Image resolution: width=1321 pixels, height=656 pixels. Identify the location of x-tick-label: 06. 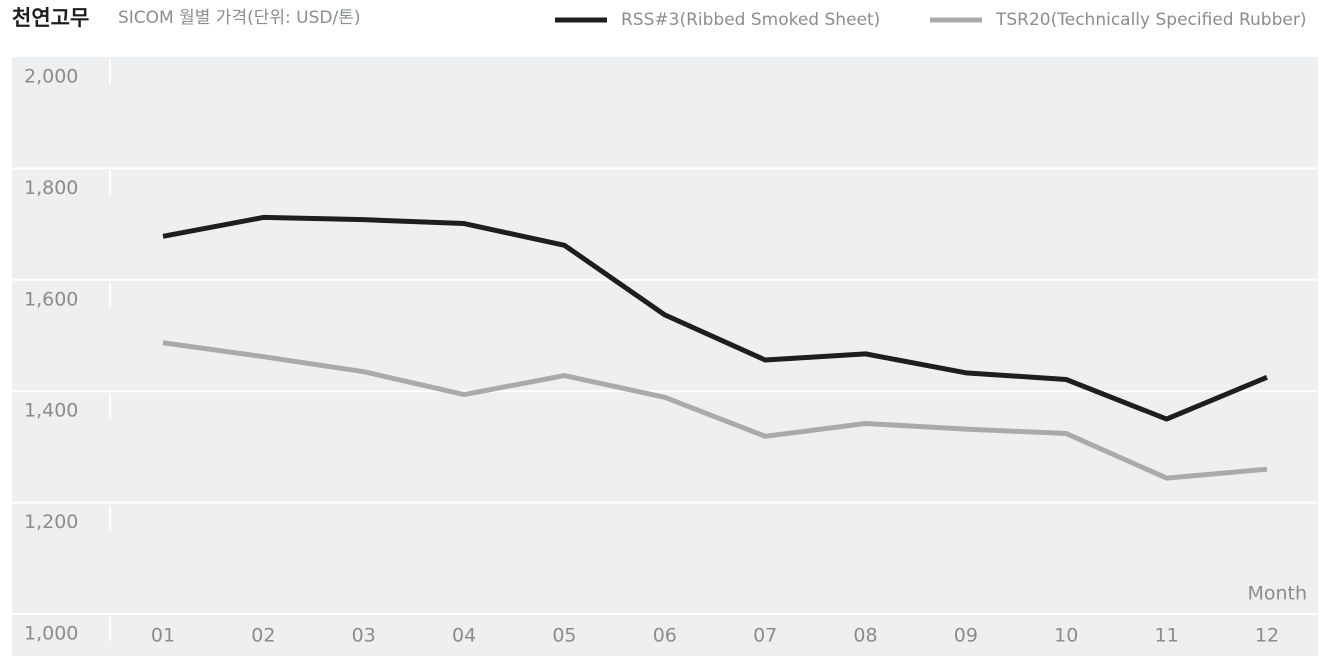
(665, 636).